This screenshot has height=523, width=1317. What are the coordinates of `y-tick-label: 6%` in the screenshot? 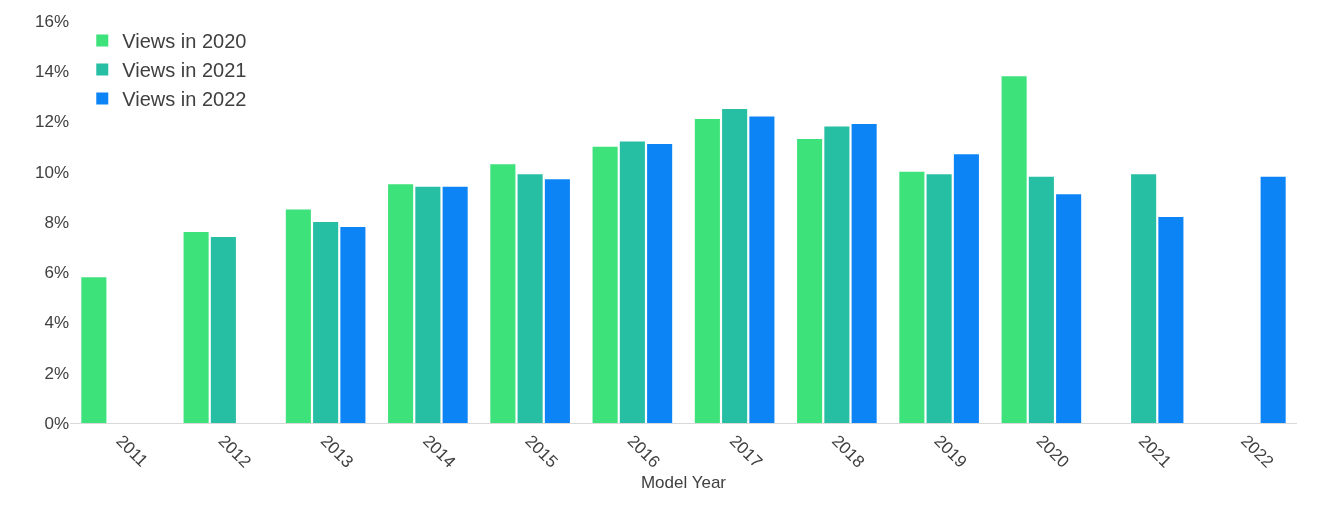 It's located at (56, 273).